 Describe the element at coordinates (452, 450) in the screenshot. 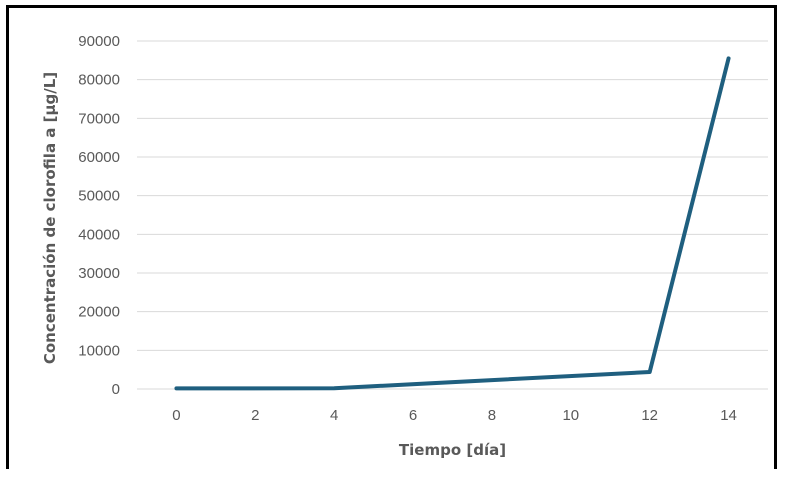

I see `x-axis-title: Tiempo [día]` at that location.